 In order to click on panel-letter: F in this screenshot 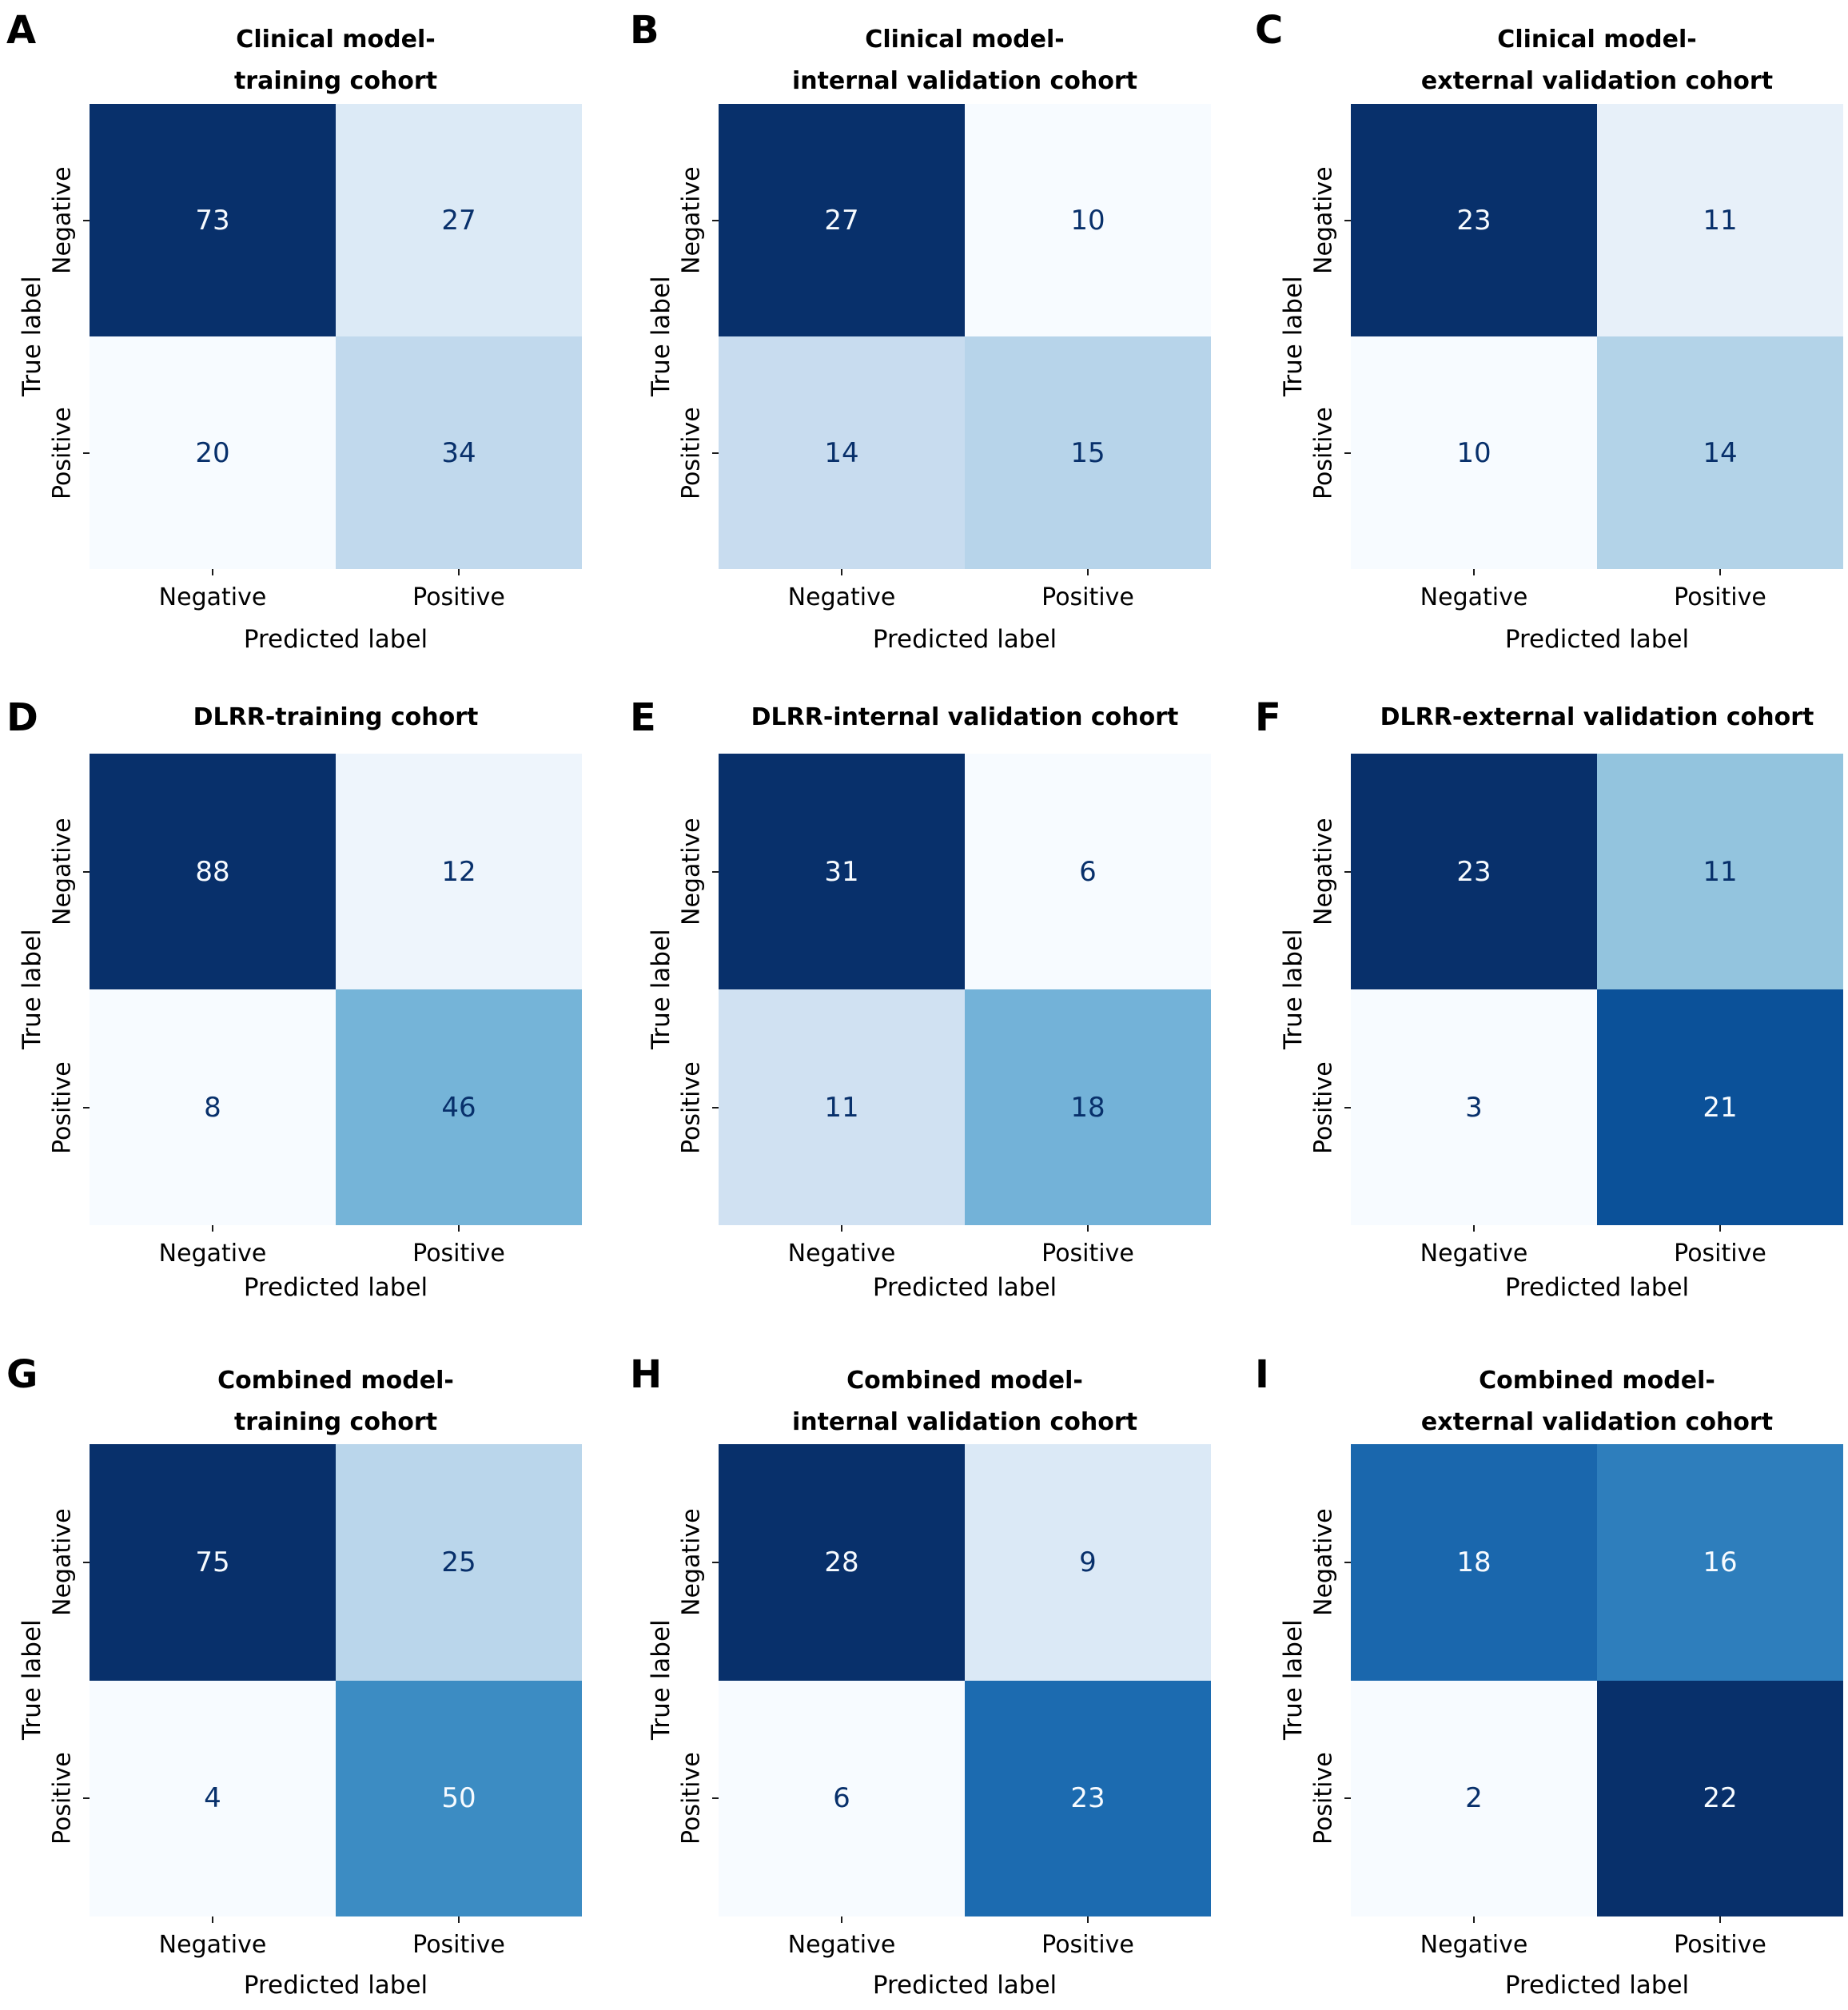, I will do `click(1268, 717)`.